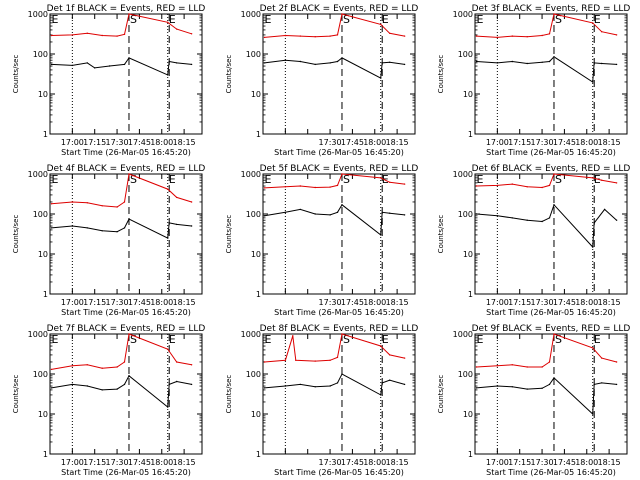 This screenshot has height=480, width=640. What do you see at coordinates (546, 181) in the screenshot?
I see `lld-series-line` at bounding box center [546, 181].